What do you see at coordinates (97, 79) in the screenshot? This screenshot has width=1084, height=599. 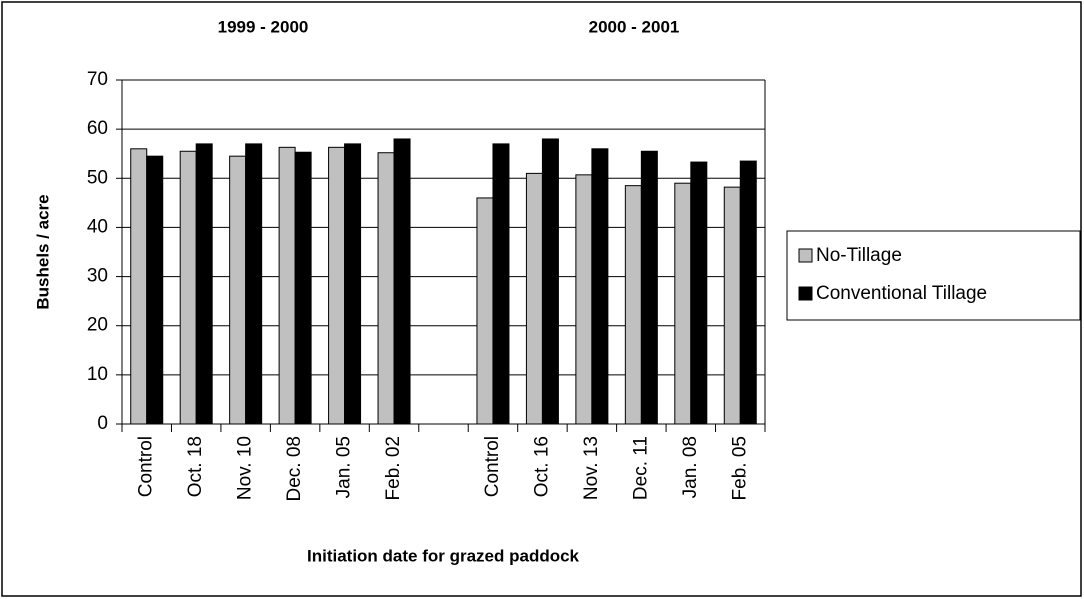 I see `y-tick-label: 70` at bounding box center [97, 79].